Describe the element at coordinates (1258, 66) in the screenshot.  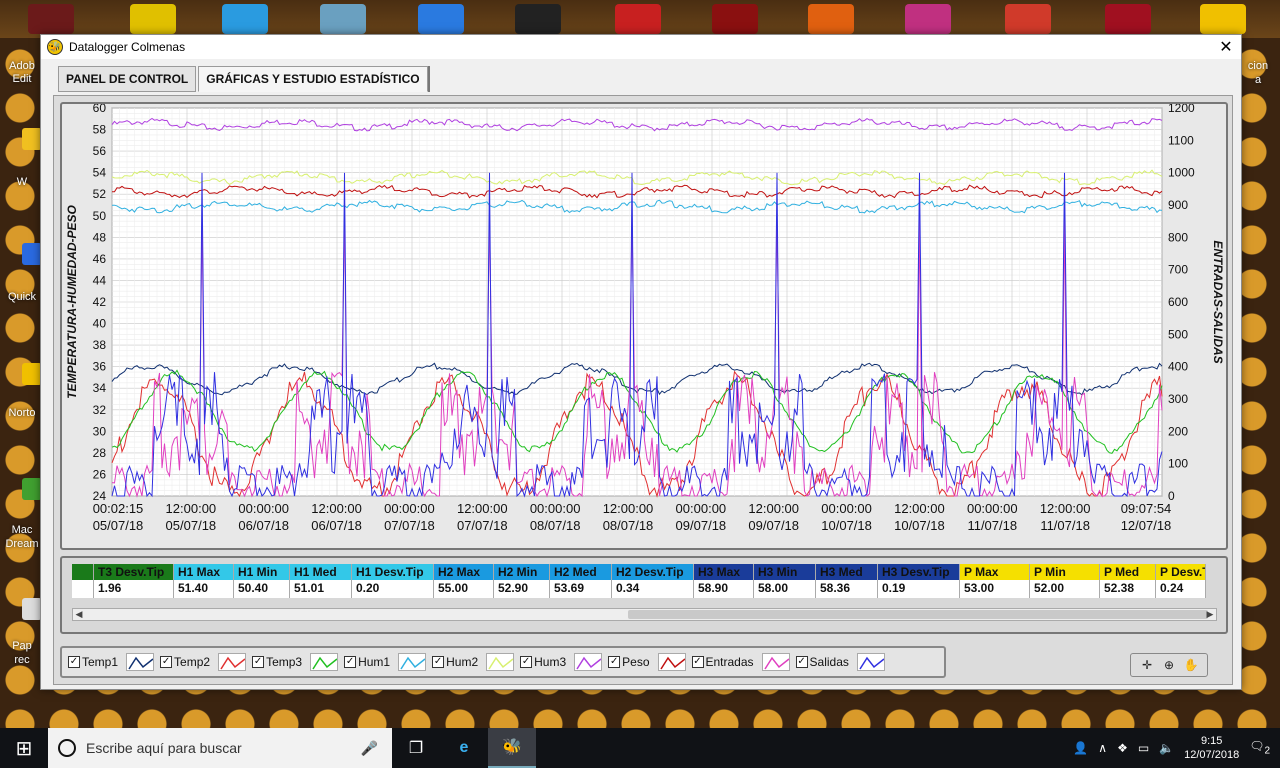
I see `desktop-label: cion` at that location.